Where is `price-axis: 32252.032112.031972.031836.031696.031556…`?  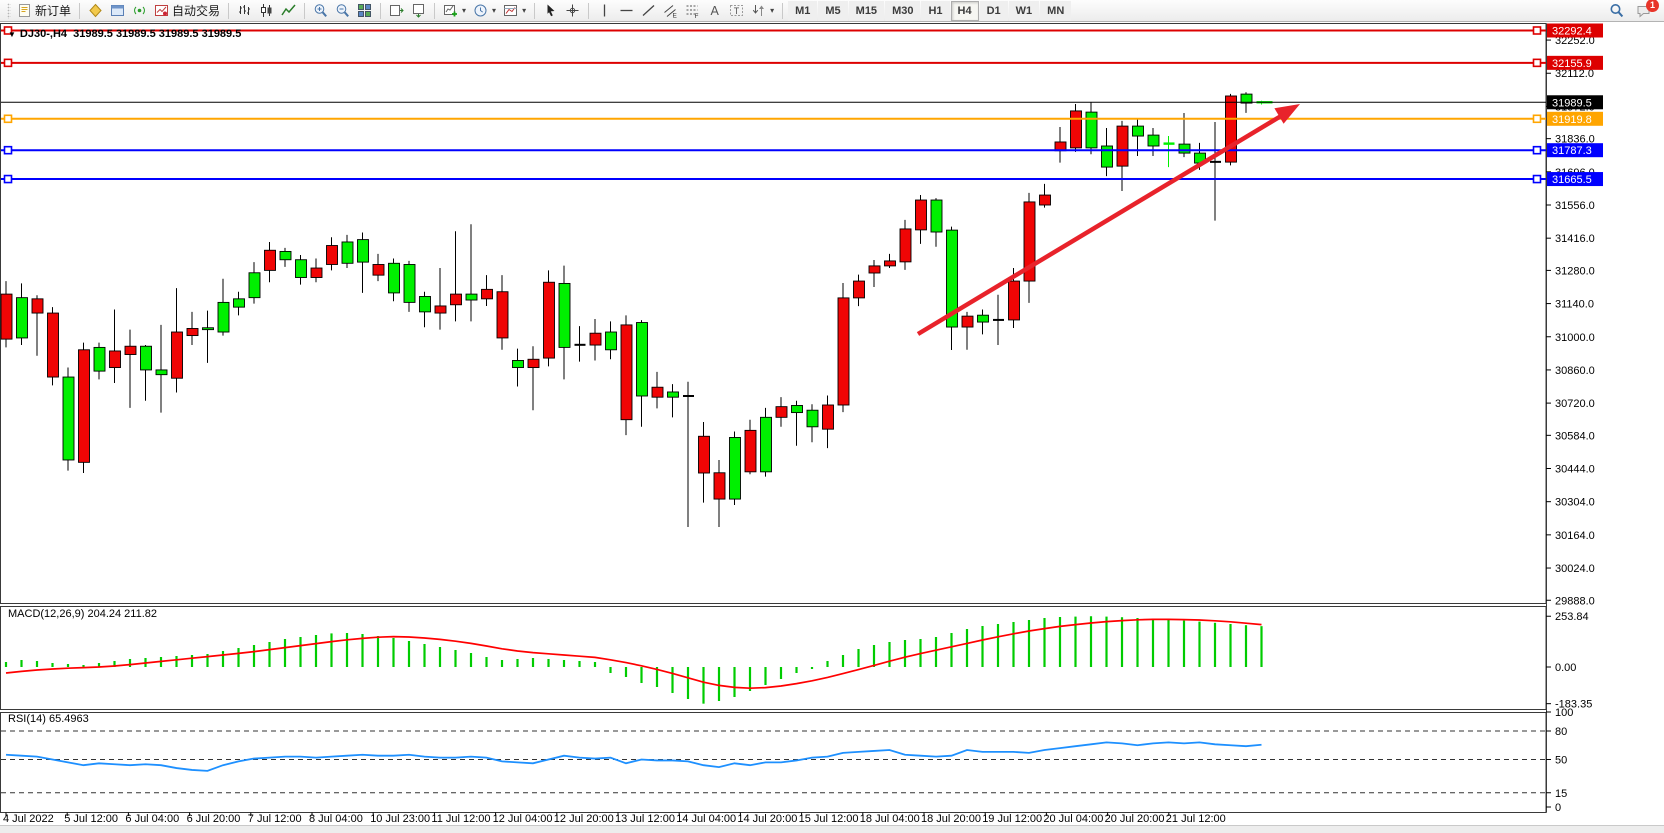 price-axis: 32252.032112.031972.031836.031696.031556… is located at coordinates (1570, 321).